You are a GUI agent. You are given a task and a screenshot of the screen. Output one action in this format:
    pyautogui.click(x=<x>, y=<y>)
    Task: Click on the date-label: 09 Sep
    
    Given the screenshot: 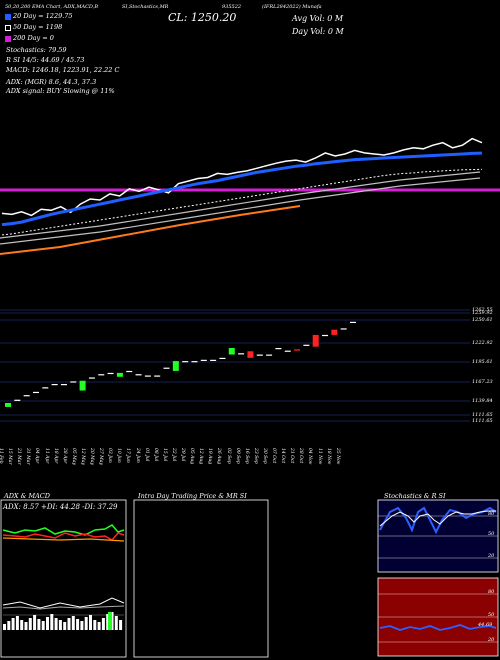 What is the action you would take?
    pyautogui.click(x=237, y=456)
    